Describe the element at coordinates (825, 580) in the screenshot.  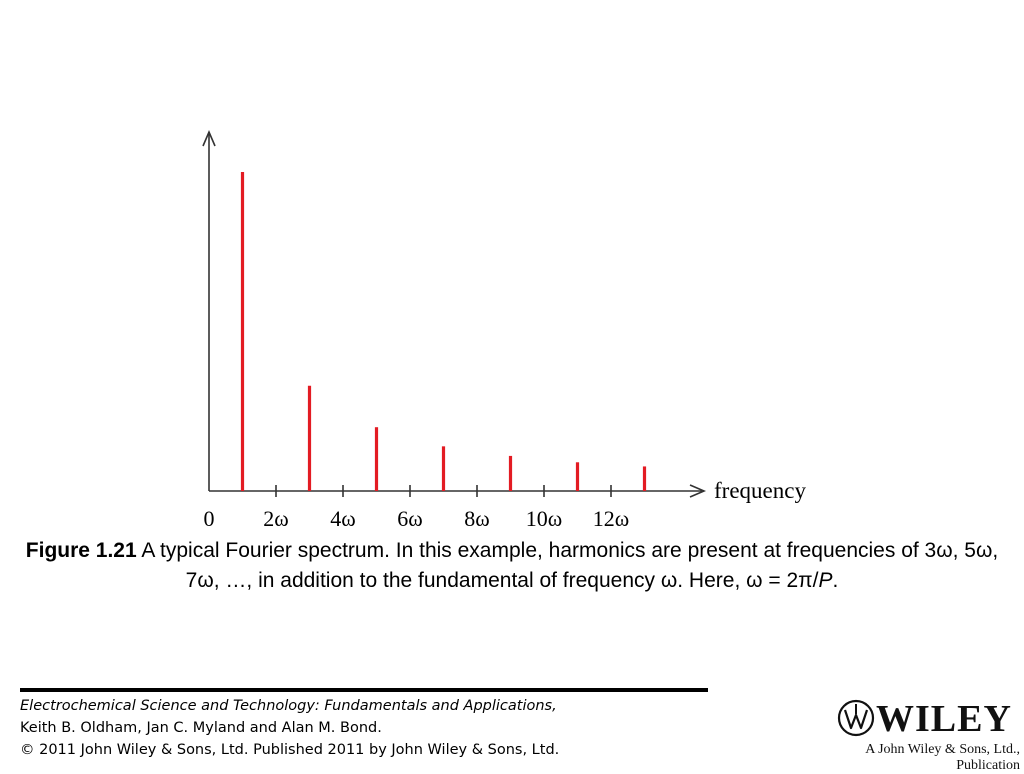
I see `caption-variable: P` at that location.